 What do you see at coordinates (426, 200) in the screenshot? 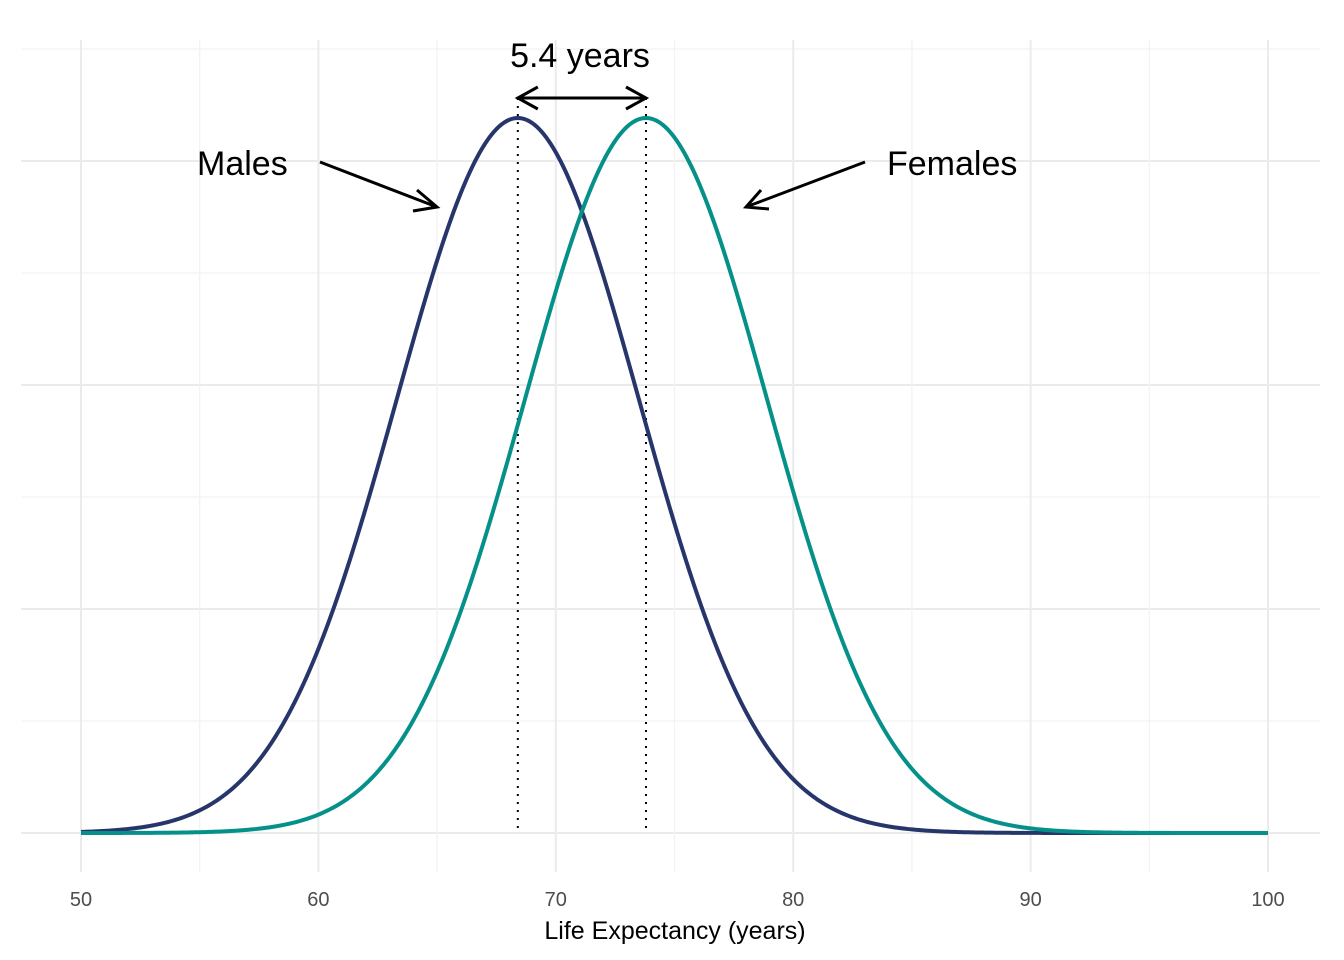
I see `males-arrow-head` at bounding box center [426, 200].